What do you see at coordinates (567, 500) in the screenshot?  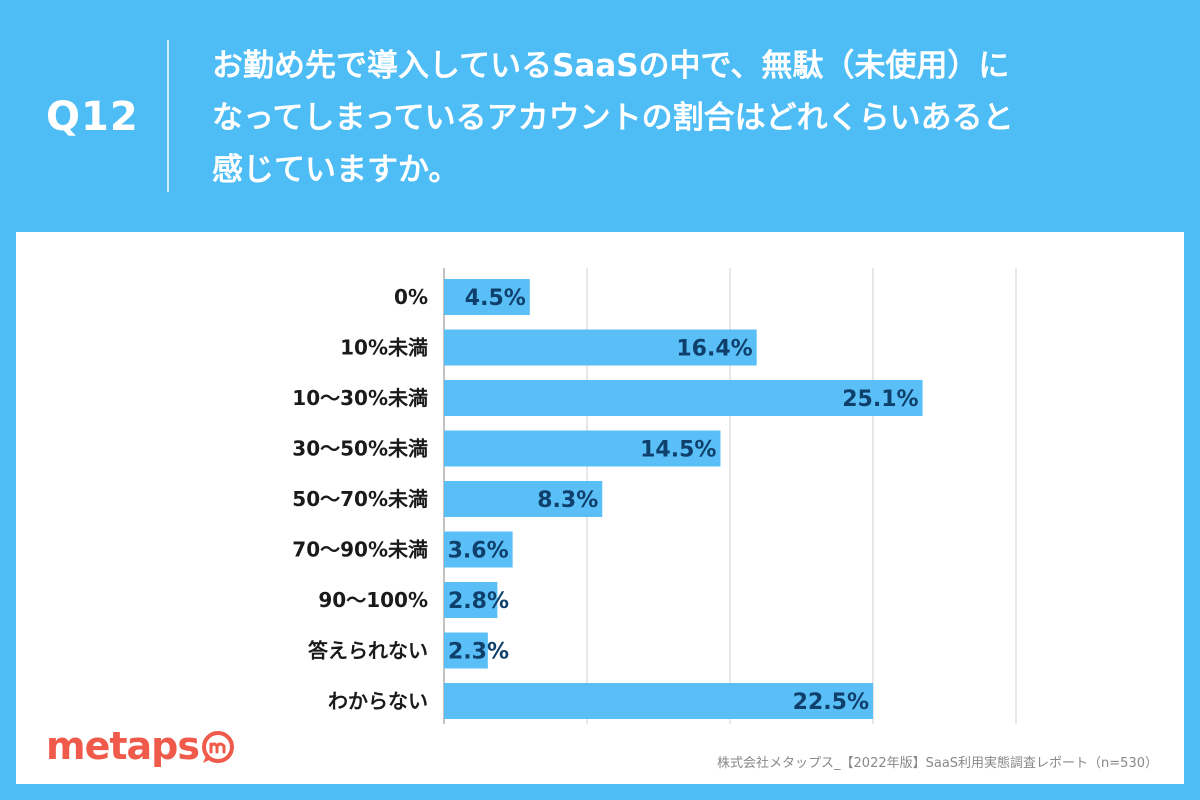 I see `value-label-4: 8.3%` at bounding box center [567, 500].